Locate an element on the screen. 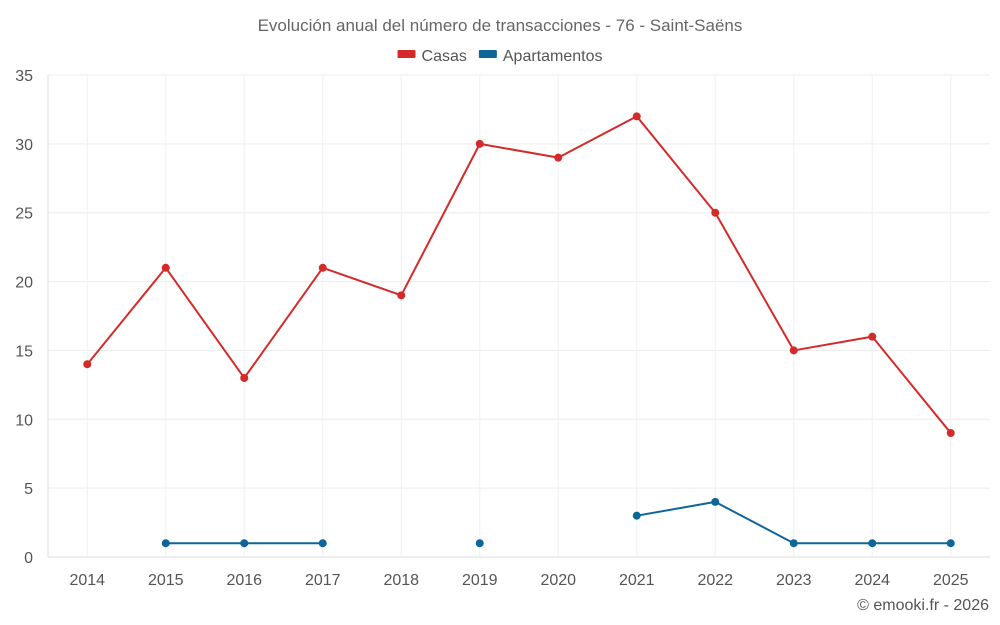 The image size is (1000, 625). x-tick-label: 2014 is located at coordinates (87, 580).